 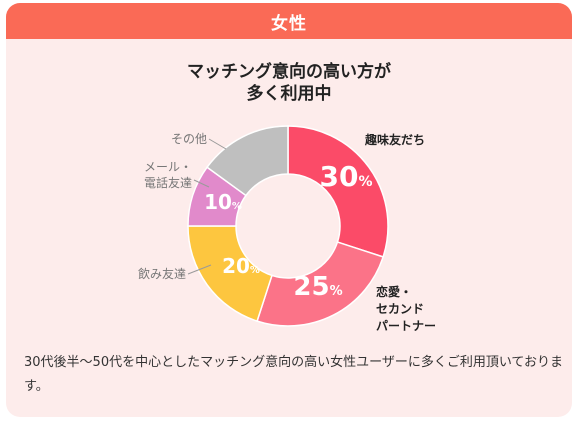 What do you see at coordinates (162, 273) in the screenshot?
I see `slice-category-label: 飲み友達` at bounding box center [162, 273].